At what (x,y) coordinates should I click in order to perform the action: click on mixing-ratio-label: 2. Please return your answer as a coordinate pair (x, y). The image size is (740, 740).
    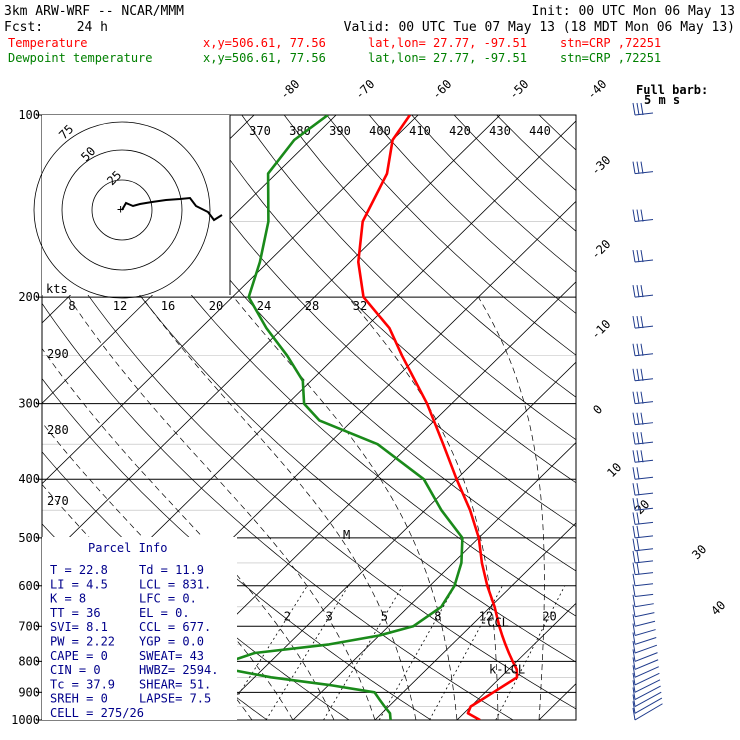
    Looking at the image, I should click on (287, 616).